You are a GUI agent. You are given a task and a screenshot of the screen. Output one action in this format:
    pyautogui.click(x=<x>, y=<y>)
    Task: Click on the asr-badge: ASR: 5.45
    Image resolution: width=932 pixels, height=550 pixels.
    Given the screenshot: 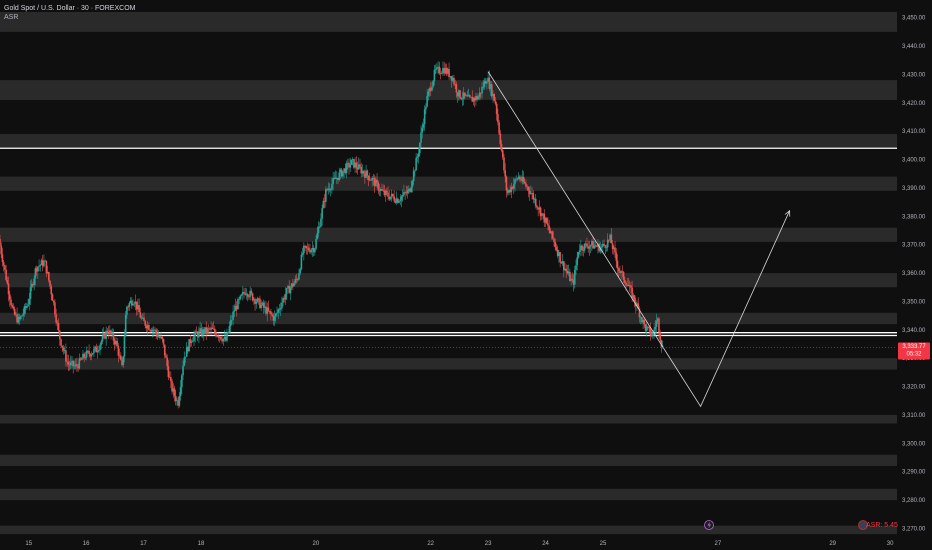 What is the action you would take?
    pyautogui.click(x=878, y=525)
    